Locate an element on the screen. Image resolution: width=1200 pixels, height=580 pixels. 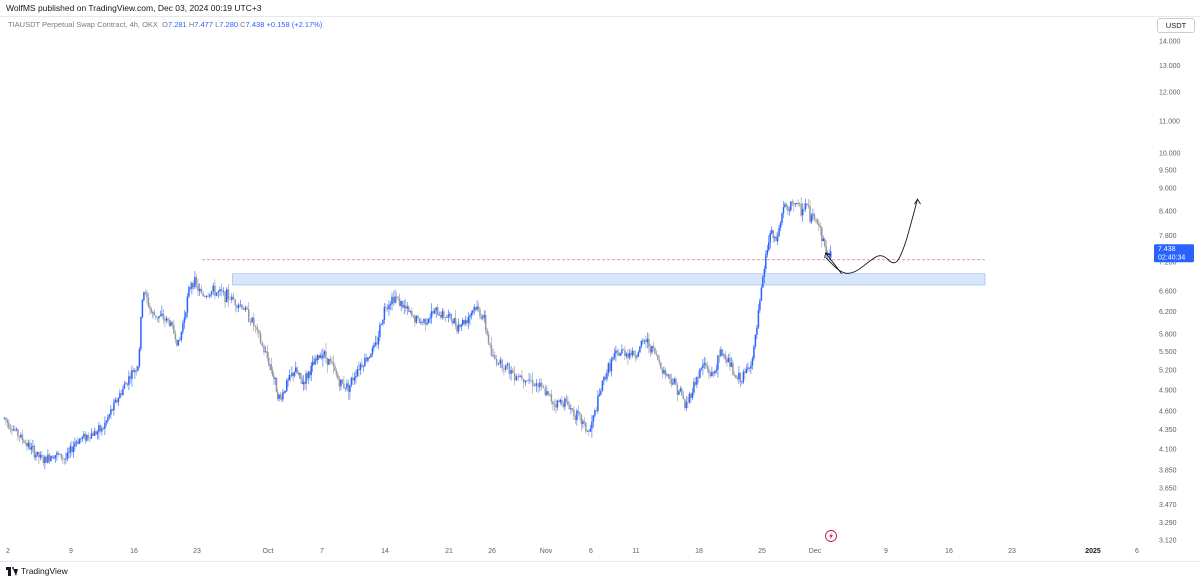
footer-brand: TradingView is located at coordinates (37, 571).